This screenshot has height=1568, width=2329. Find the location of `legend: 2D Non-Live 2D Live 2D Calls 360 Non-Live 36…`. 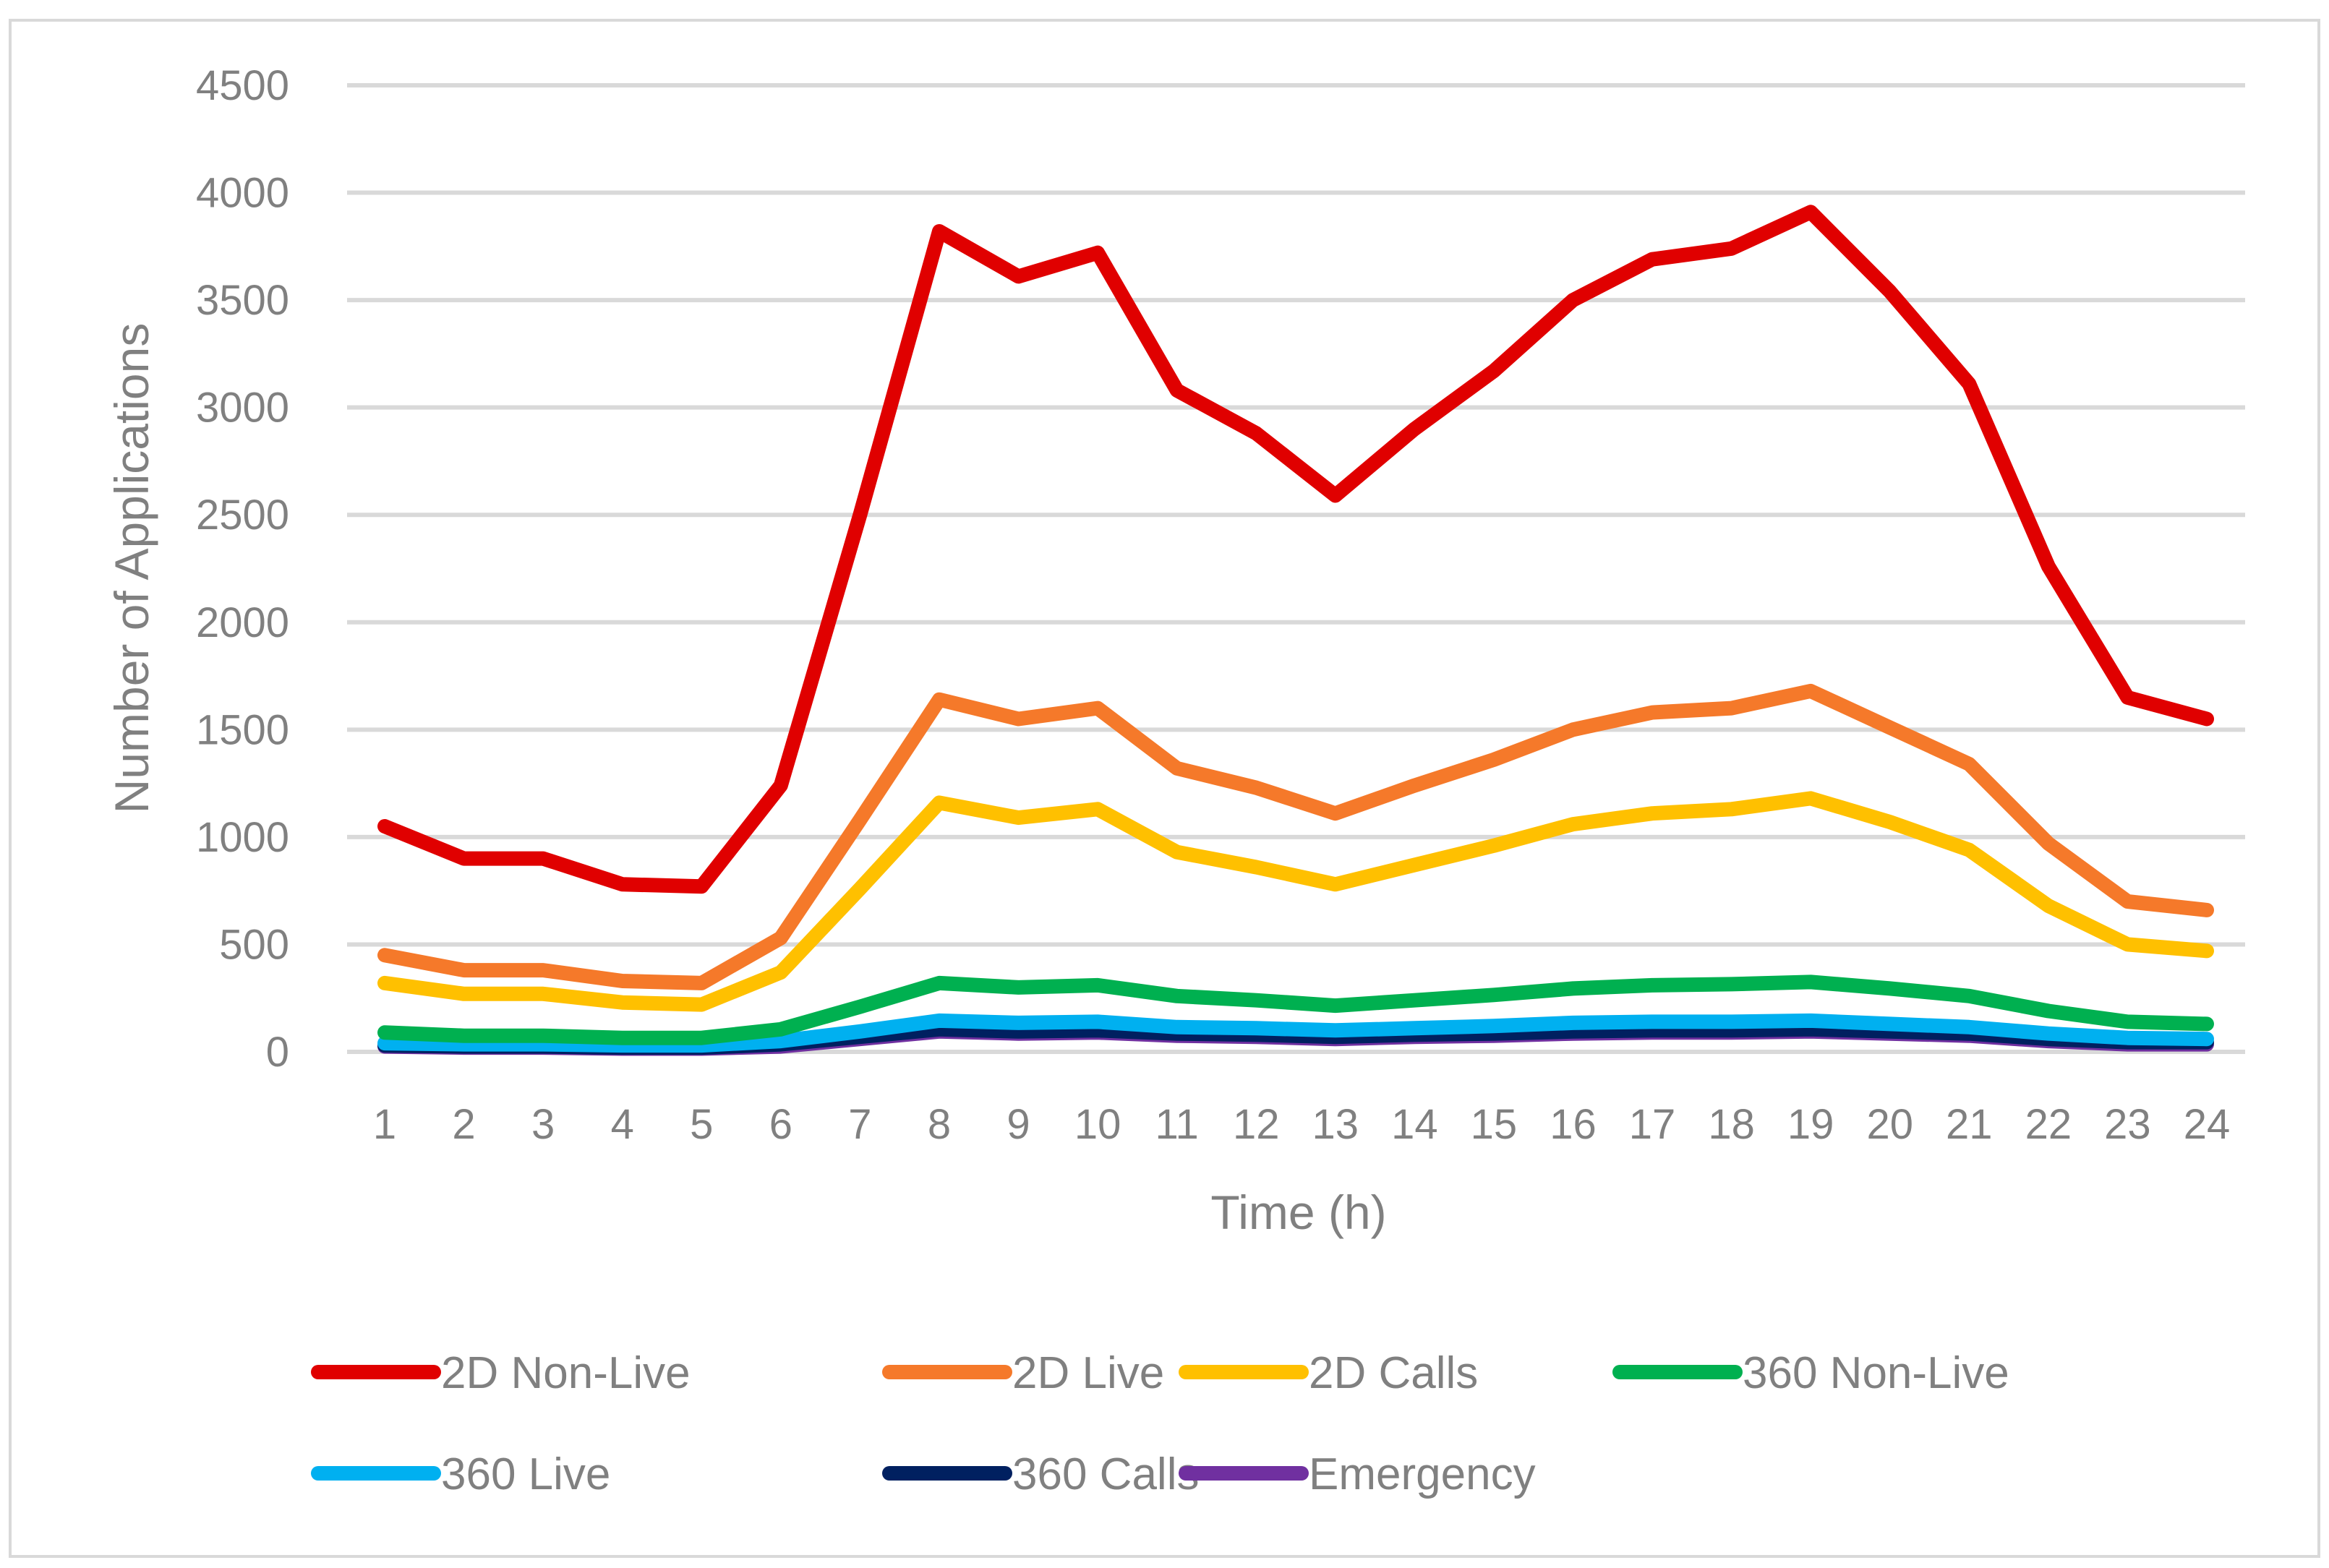

legend: 2D Non-Live 2D Live 2D Calls 360 Non-Live 36… is located at coordinates (1160, 1423).